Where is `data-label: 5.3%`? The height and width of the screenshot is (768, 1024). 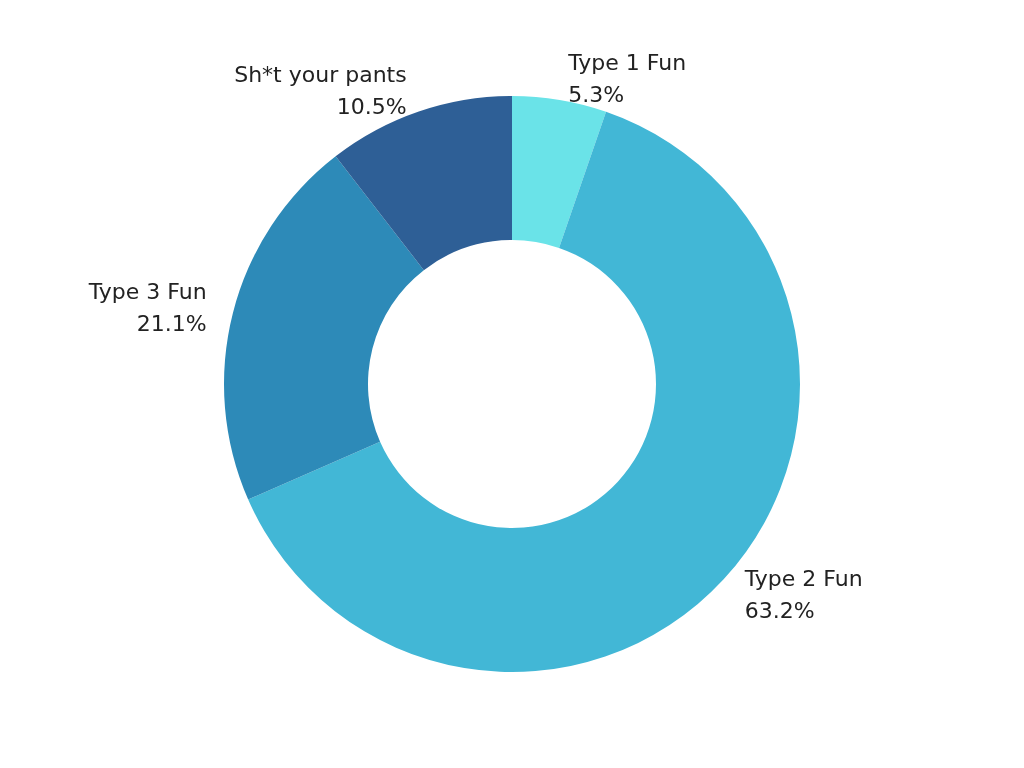 data-label: 5.3% is located at coordinates (596, 94).